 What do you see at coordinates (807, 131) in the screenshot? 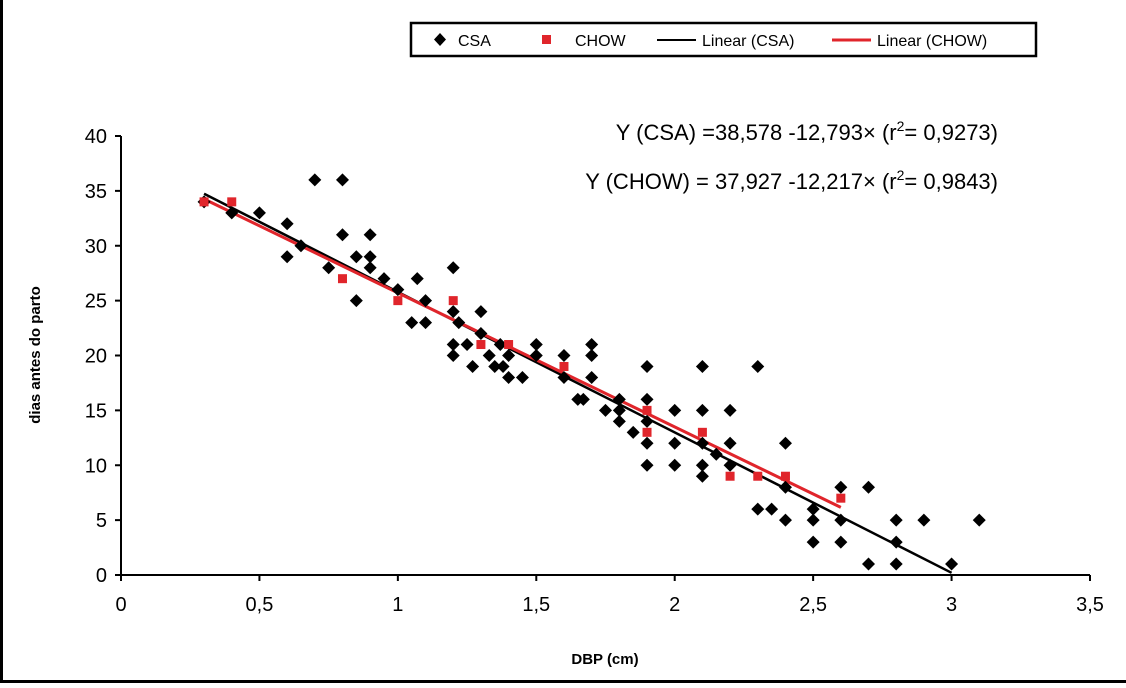
I see `equation-csa: Y (CSA) =38,578 -12,793× (r2= 0,9273)` at bounding box center [807, 131].